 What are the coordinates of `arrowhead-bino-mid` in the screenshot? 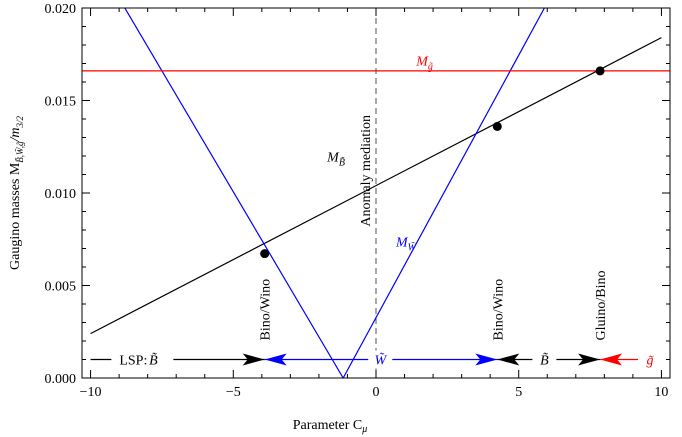 It's located at (508, 359).